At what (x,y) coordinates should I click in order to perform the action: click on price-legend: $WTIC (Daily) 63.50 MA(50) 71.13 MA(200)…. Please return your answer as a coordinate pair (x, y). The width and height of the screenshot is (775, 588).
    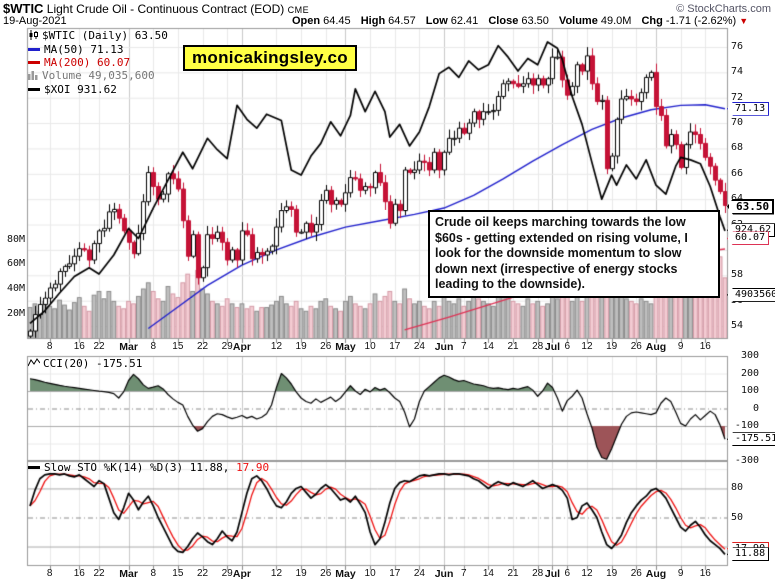
    Looking at the image, I should click on (98, 62).